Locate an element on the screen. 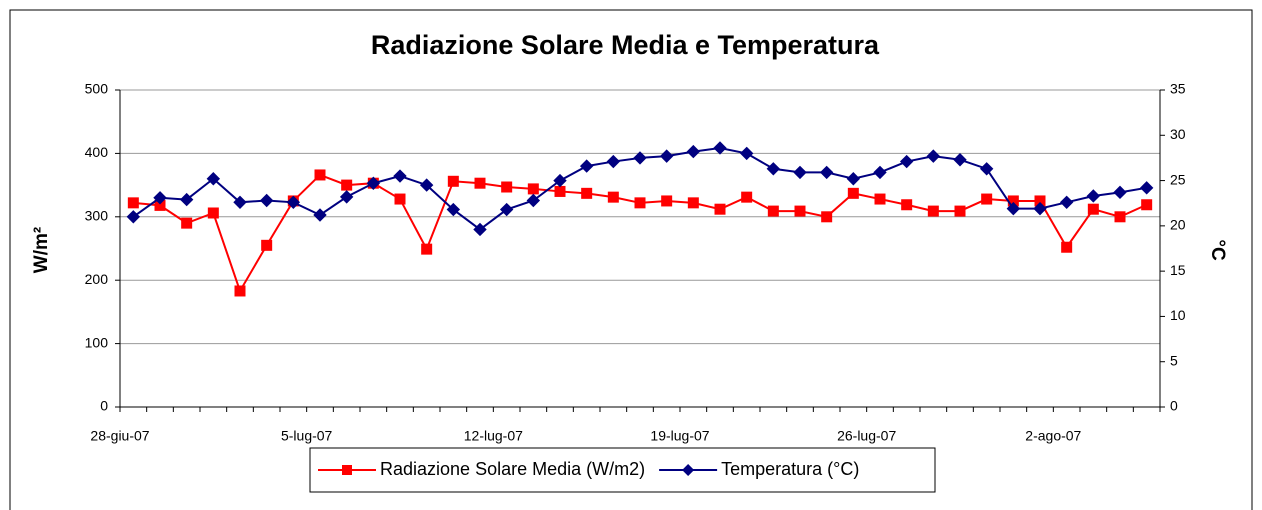 The image size is (1262, 510). y-tick-label: 400 is located at coordinates (97, 152).